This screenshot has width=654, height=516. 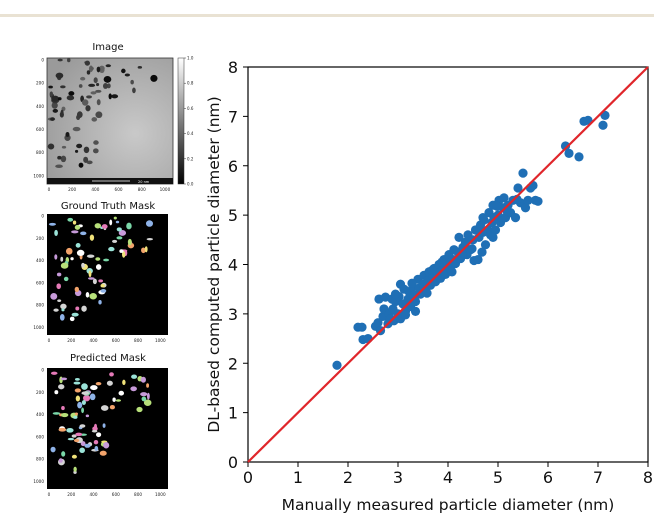 I want to click on predicted-title: Predicted Mask, so click(x=108, y=358).